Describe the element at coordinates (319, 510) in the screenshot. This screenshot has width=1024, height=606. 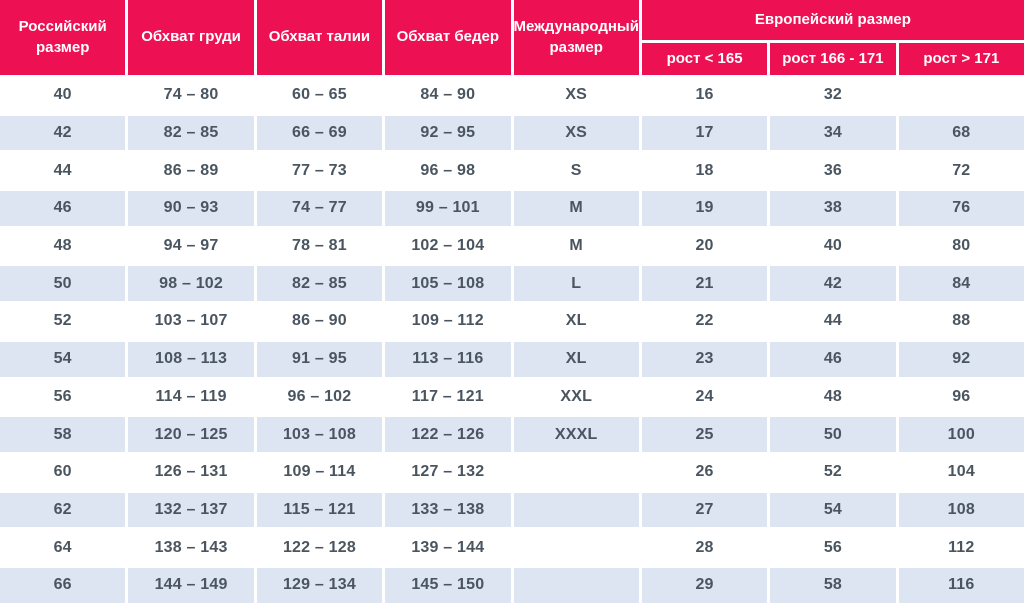
I see `table-cell: 115 – 121` at that location.